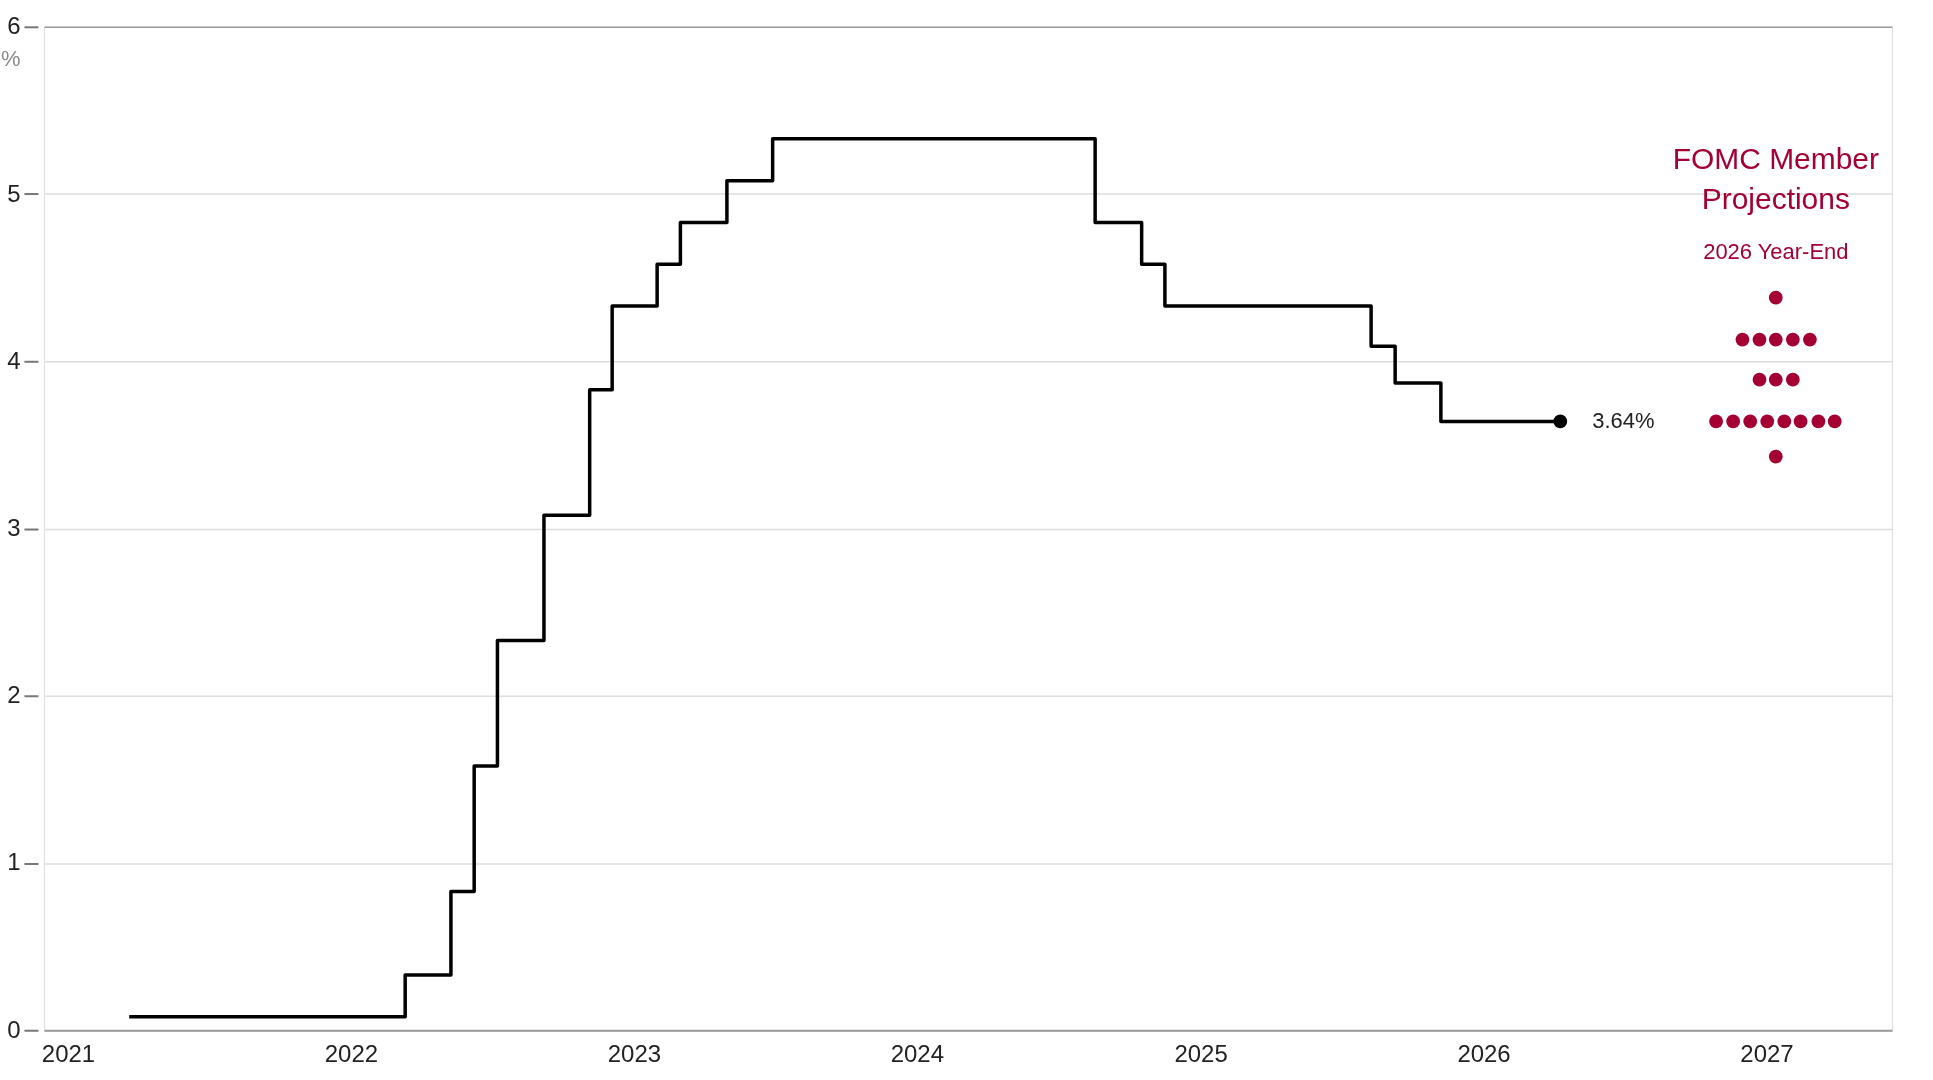  I want to click on x-tick-label: 2024, so click(917, 1053).